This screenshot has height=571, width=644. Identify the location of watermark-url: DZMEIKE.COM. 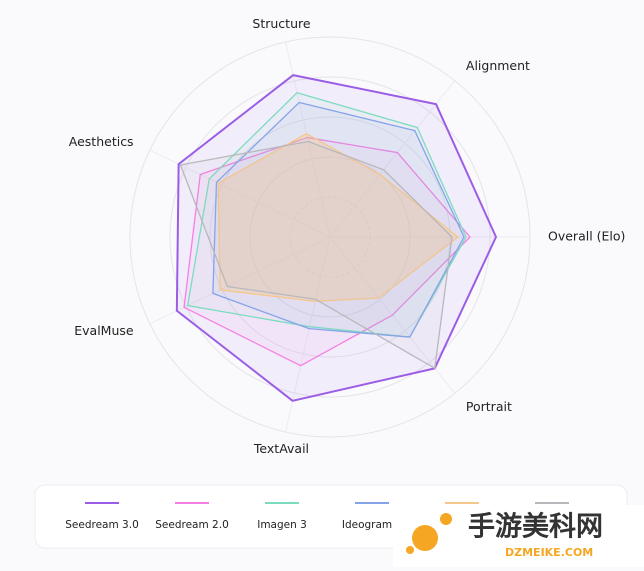
(549, 552).